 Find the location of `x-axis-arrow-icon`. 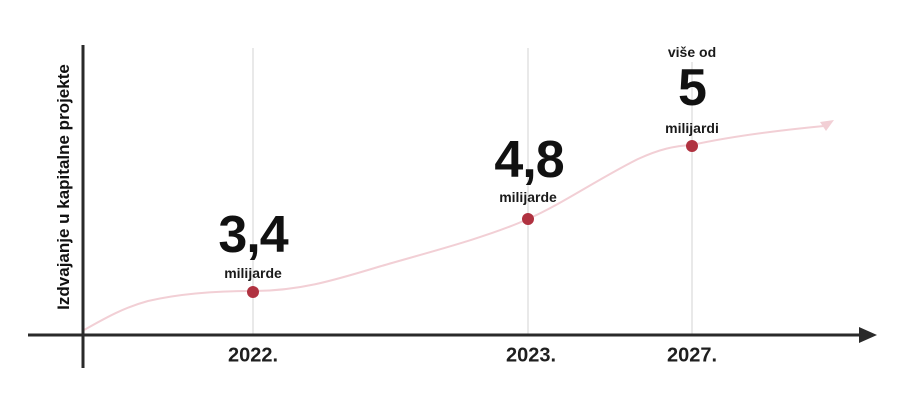

x-axis-arrow-icon is located at coordinates (868, 335).